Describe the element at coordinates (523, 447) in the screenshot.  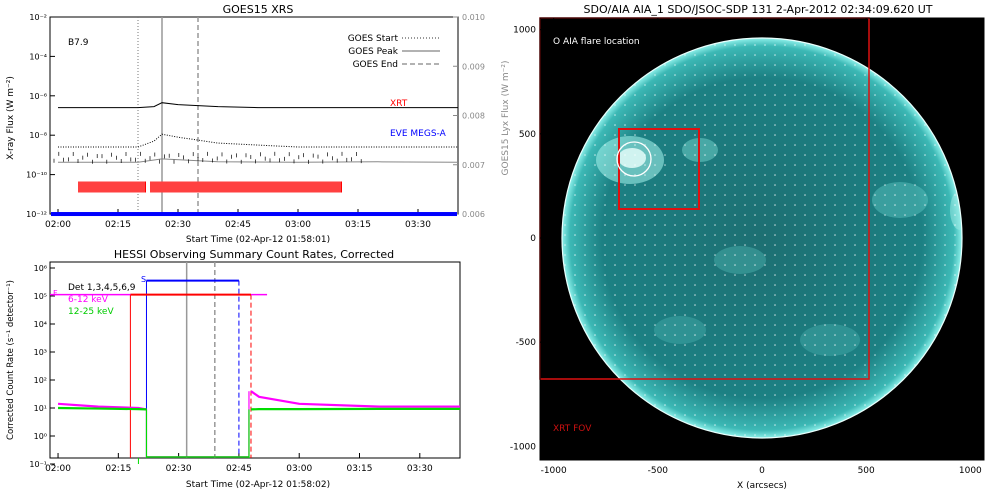
I see `aia-y-tick-label: -1000` at that location.